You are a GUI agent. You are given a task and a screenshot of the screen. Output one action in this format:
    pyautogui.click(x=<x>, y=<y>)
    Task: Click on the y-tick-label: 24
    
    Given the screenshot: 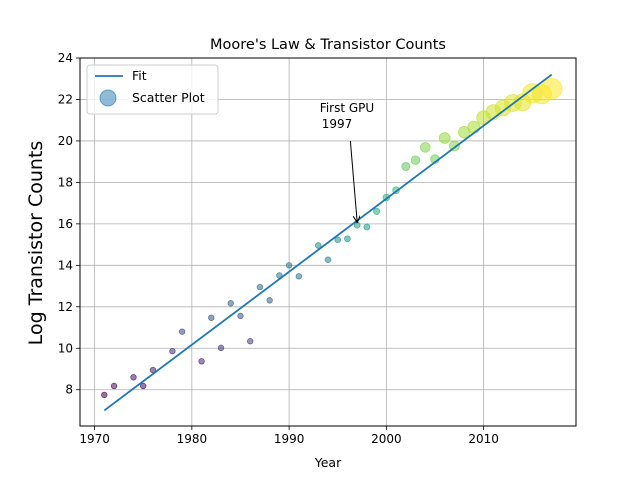 What is the action you would take?
    pyautogui.click(x=65, y=58)
    